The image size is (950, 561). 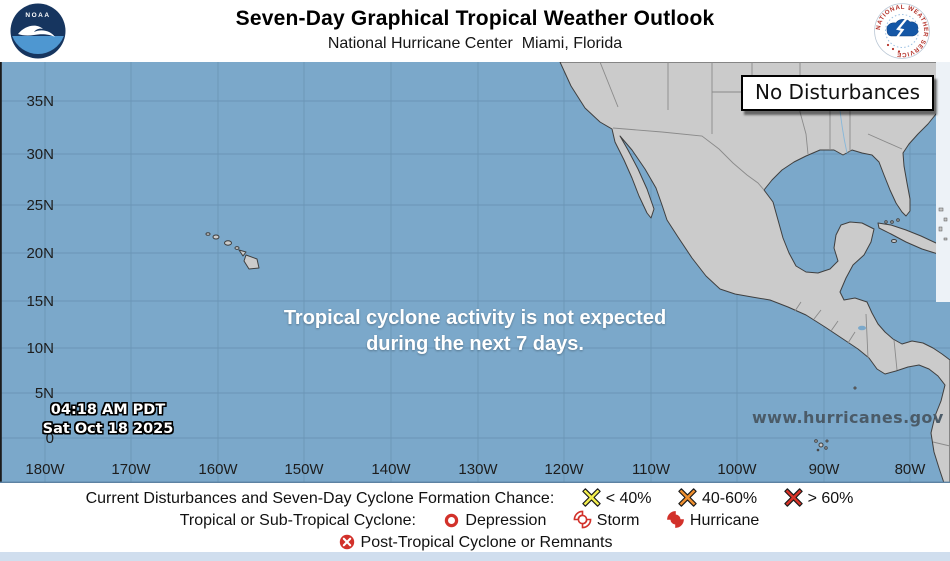 What do you see at coordinates (618, 520) in the screenshot?
I see `legend-item-label: Storm` at bounding box center [618, 520].